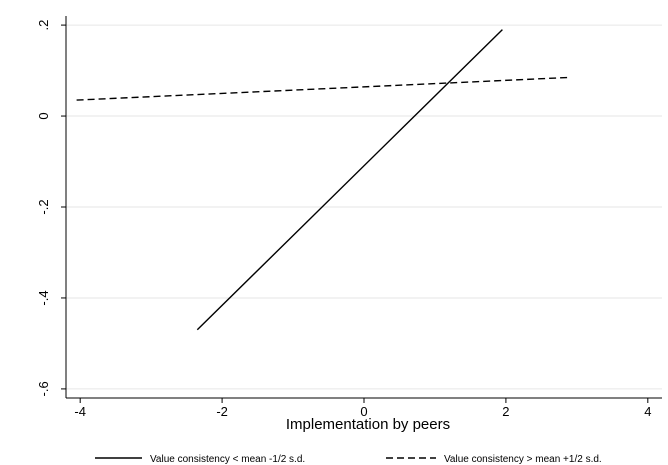  I want to click on y-tick-label: -.2, so click(43, 206).